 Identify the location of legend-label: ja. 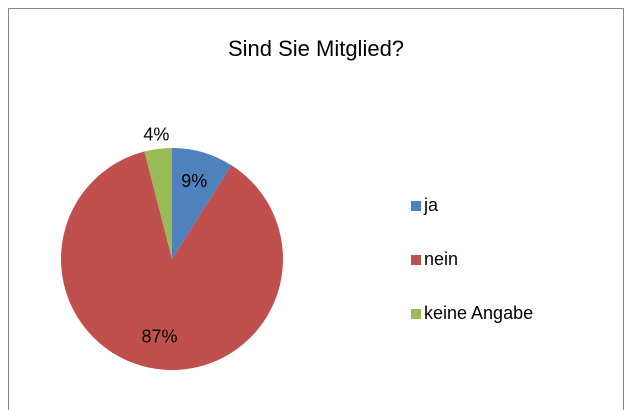
(431, 205).